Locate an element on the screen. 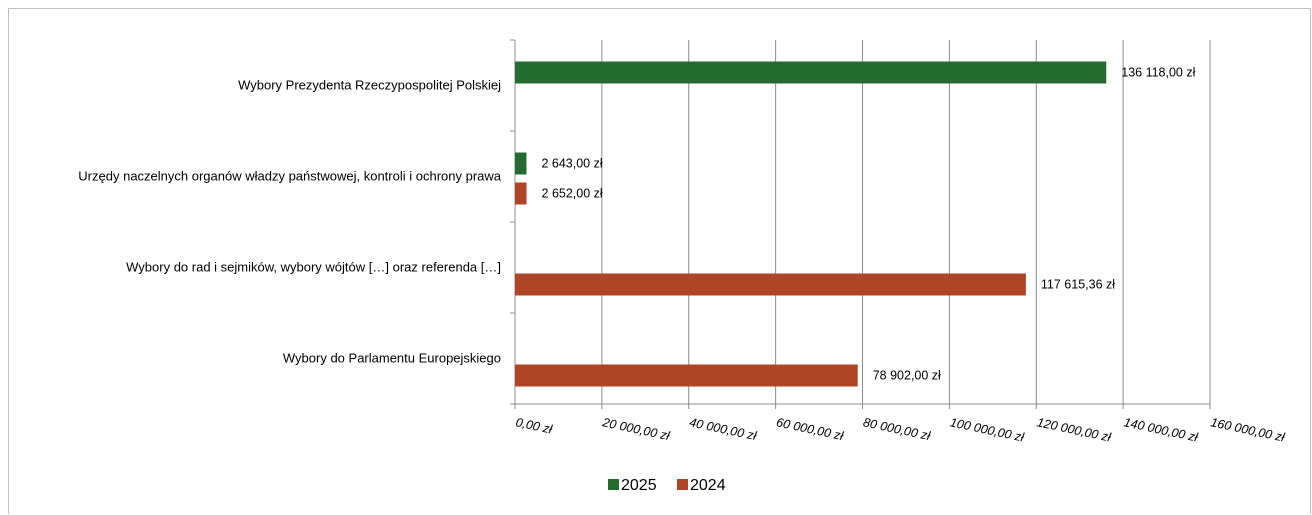 The width and height of the screenshot is (1312, 515). data-label: 2 643,00 zł is located at coordinates (571, 164).